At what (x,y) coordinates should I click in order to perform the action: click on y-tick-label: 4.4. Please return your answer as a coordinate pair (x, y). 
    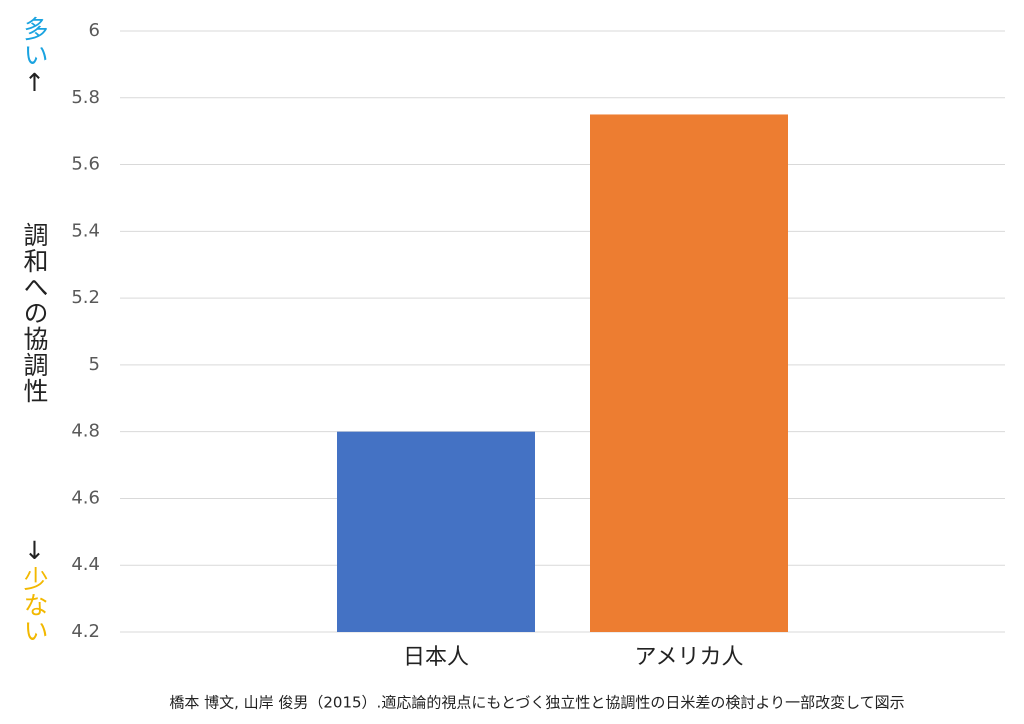
    Looking at the image, I should click on (85, 564).